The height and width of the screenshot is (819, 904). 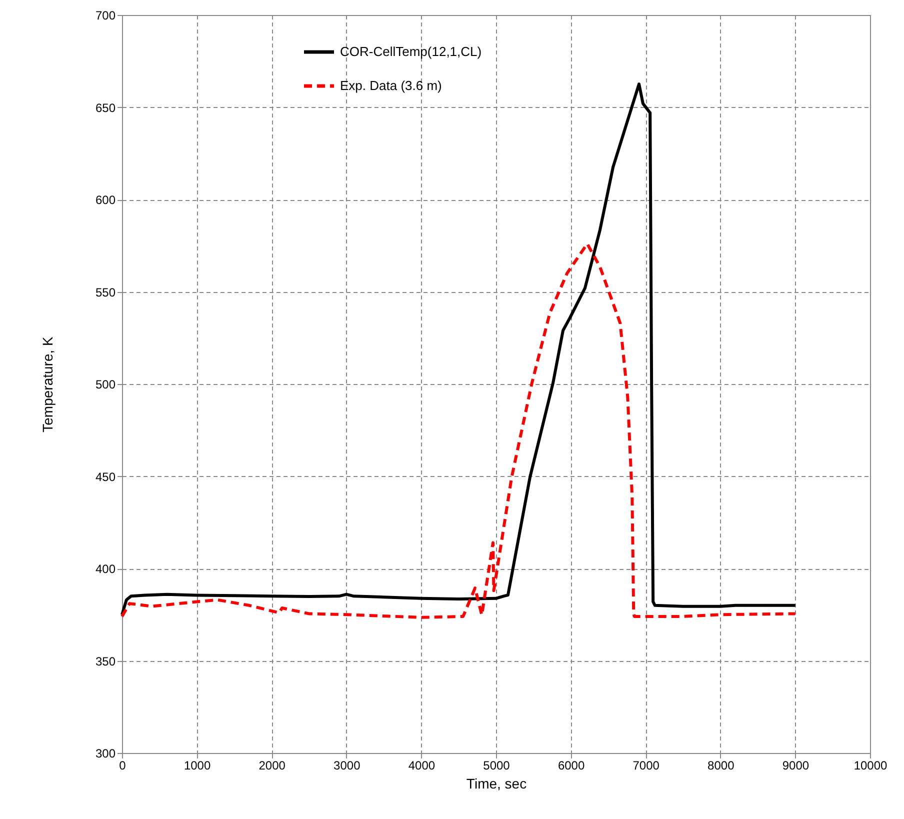 I want to click on legend-label: COR-CellTemp(12,1,CL), so click(x=411, y=51).